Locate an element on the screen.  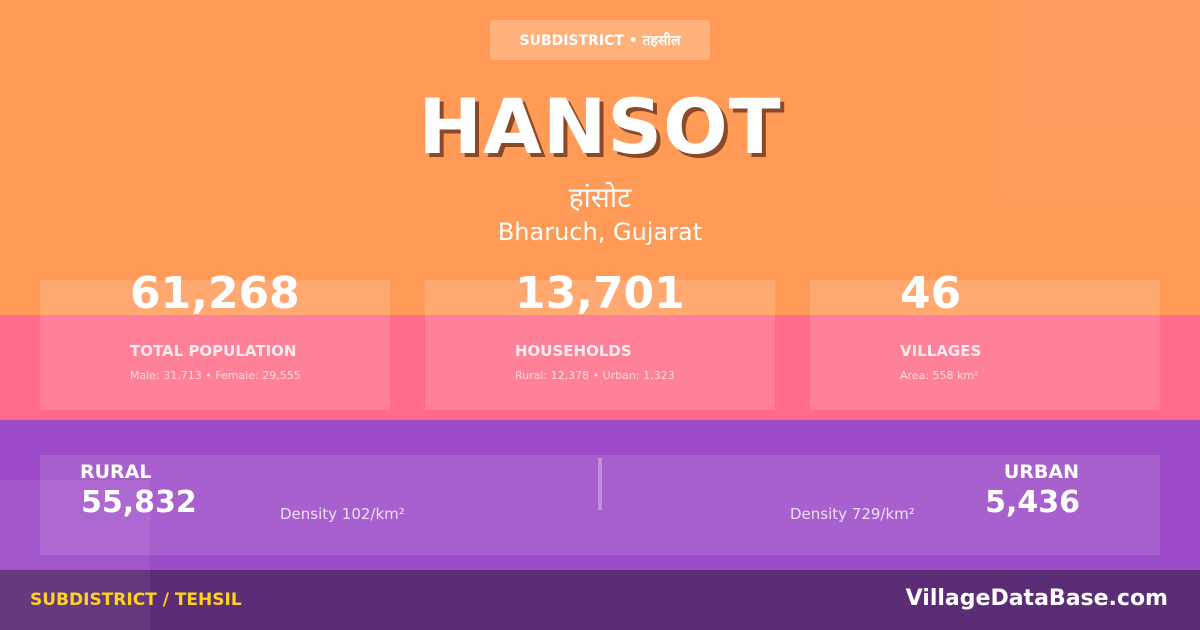
urban-label: URBAN is located at coordinates (1041, 472).